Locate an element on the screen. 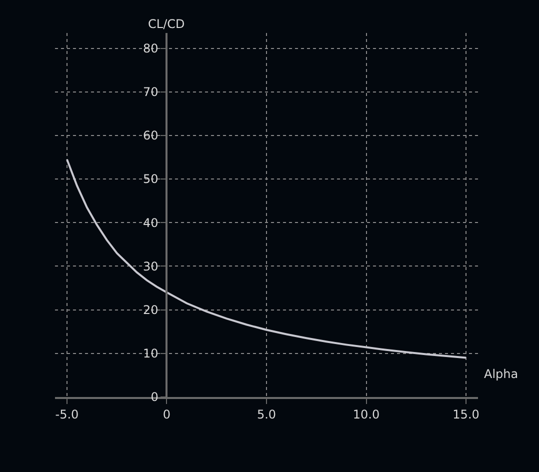 This screenshot has width=539, height=472. x-axis-title: Alpha is located at coordinates (501, 374).